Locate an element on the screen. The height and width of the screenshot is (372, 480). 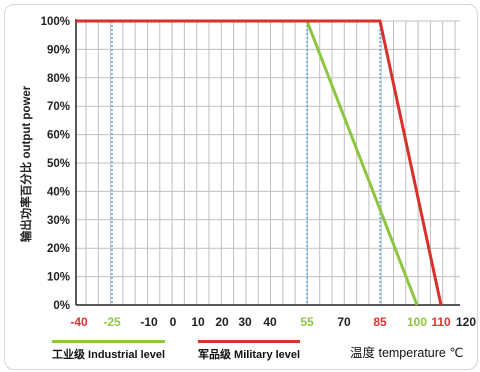
industrial-legend-label: 工业级 Industrial level is located at coordinates (109, 355).